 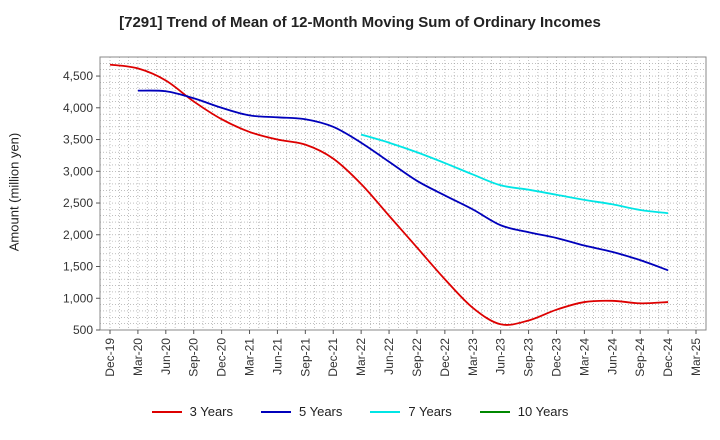 What do you see at coordinates (78, 203) in the screenshot?
I see `y-tick-label: 2,500` at bounding box center [78, 203].